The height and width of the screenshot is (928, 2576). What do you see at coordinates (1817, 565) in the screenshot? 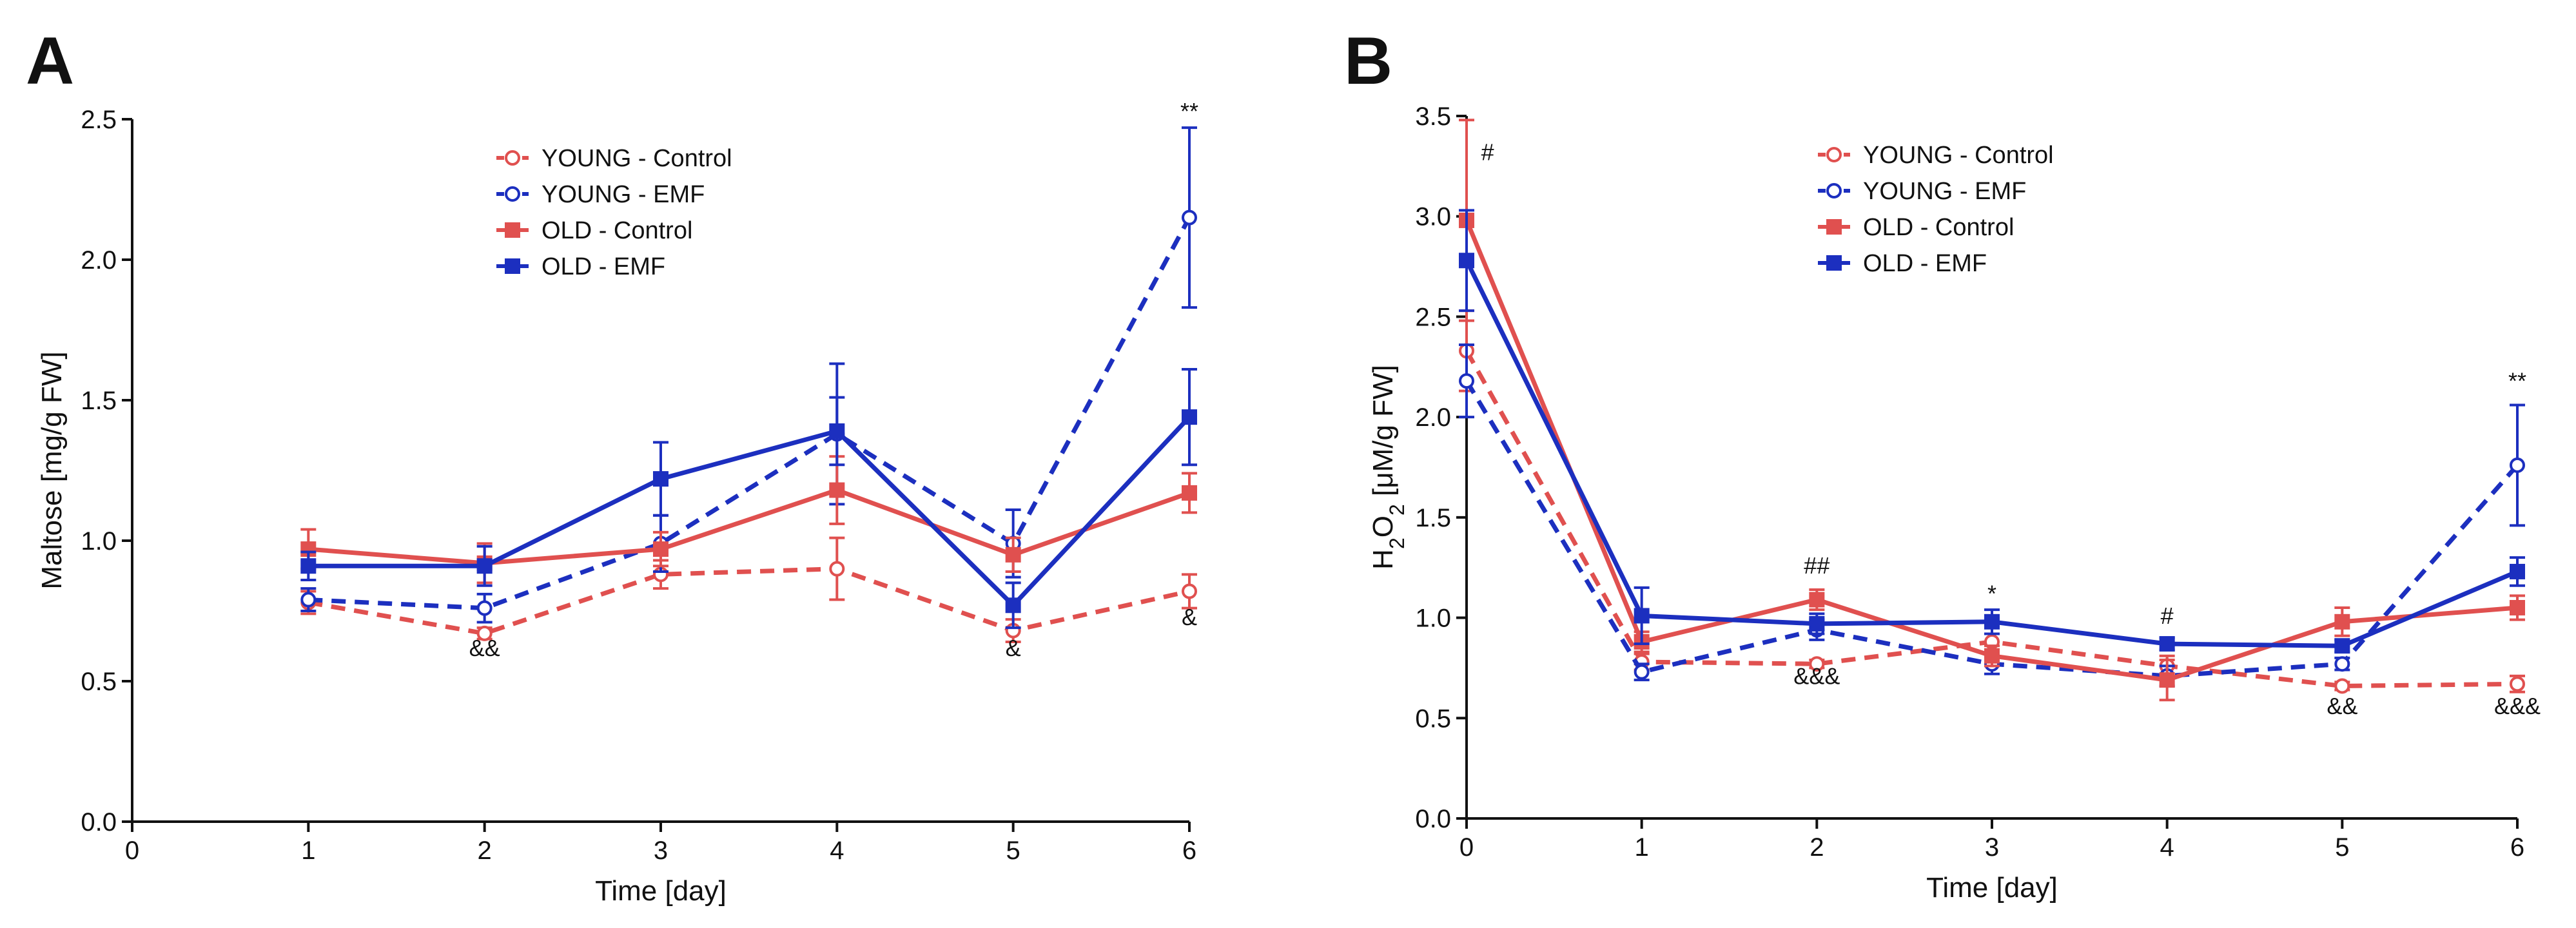
I see `significance-annotation: ##` at bounding box center [1817, 565].